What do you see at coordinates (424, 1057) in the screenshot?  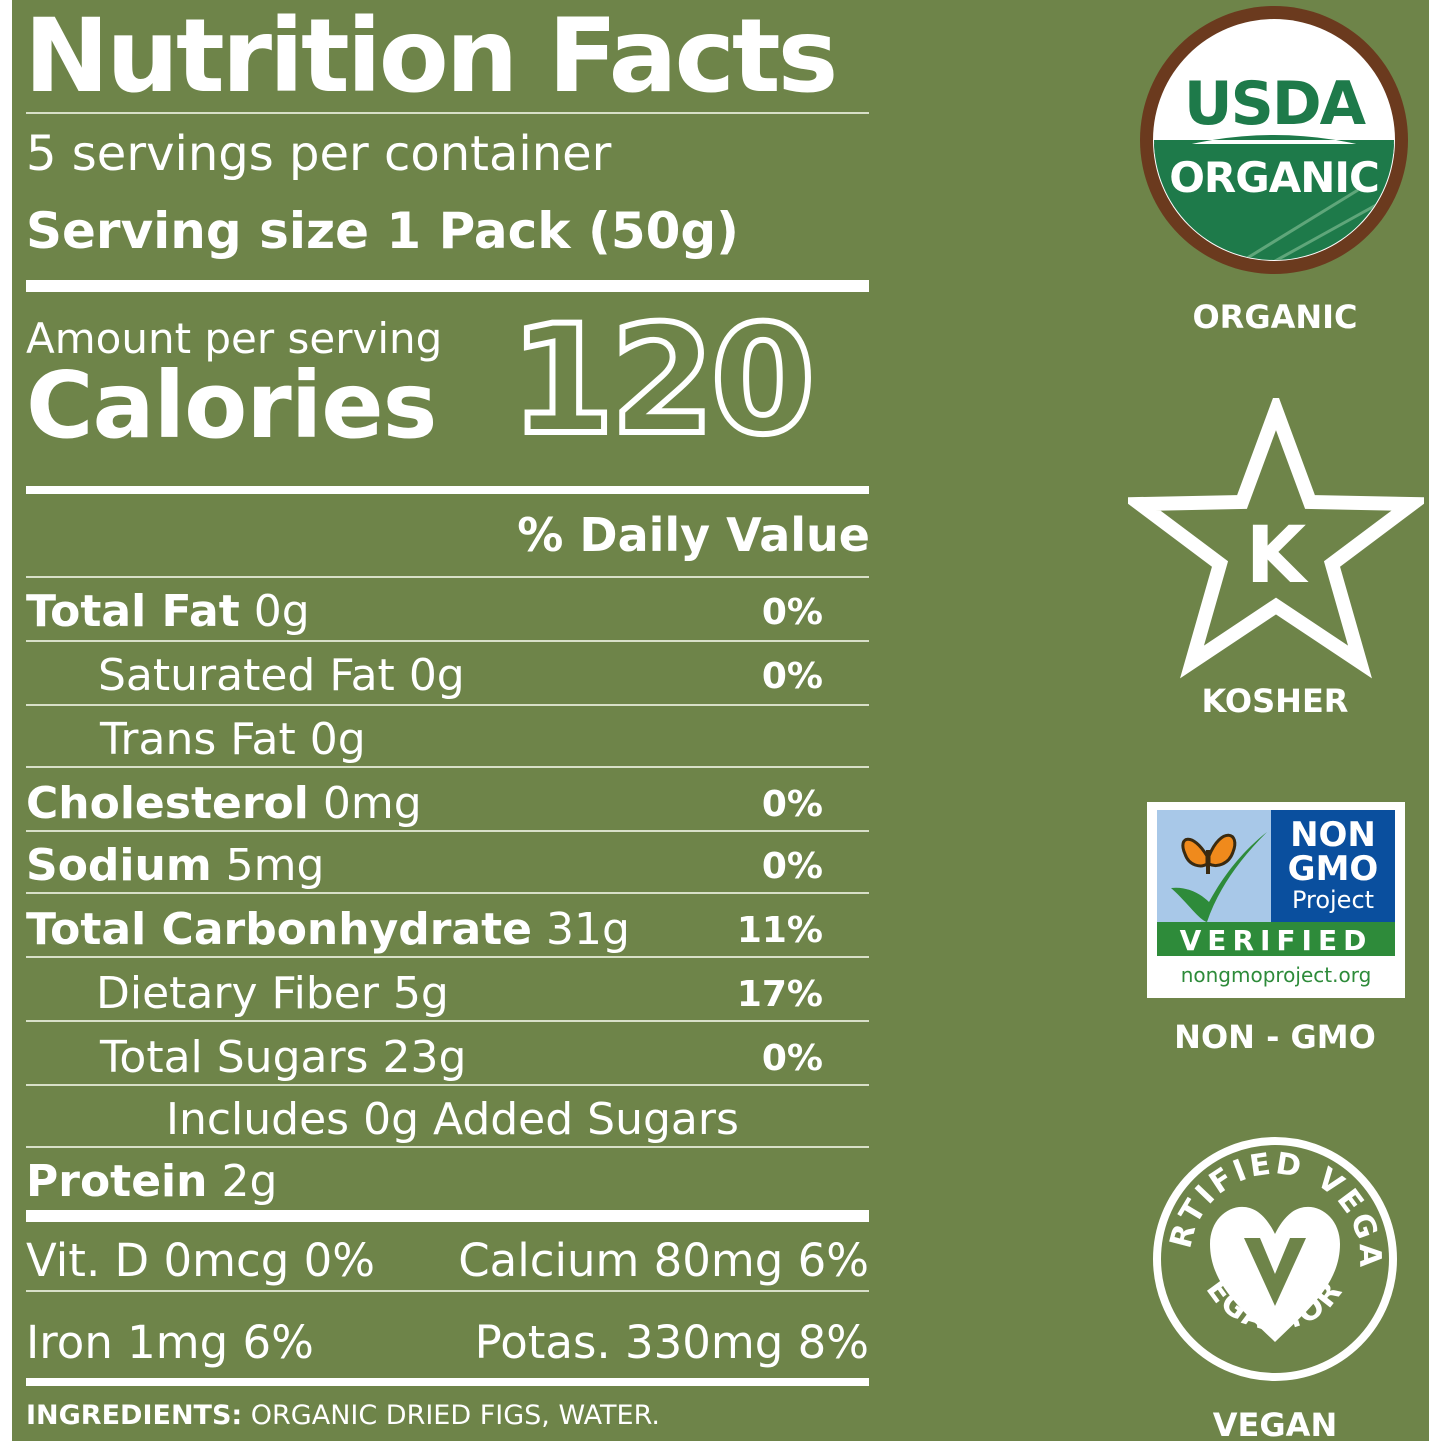 I see `nutrient-amount: 23g` at bounding box center [424, 1057].